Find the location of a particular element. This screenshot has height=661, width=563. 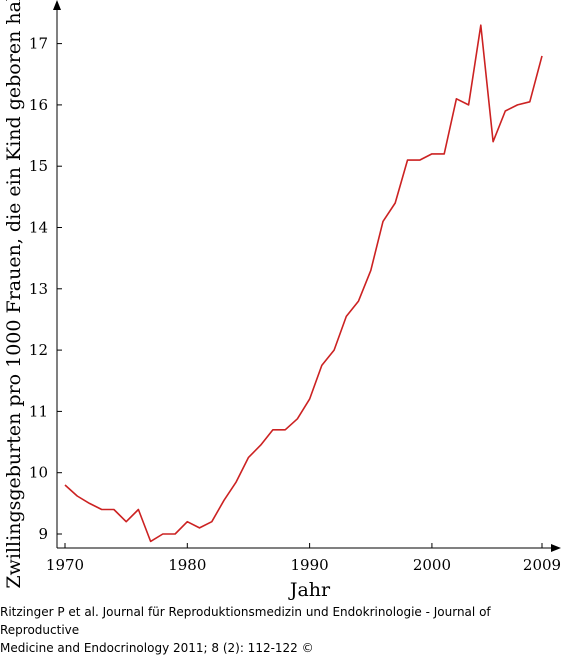

y-tick-label: 10 is located at coordinates (38, 473).